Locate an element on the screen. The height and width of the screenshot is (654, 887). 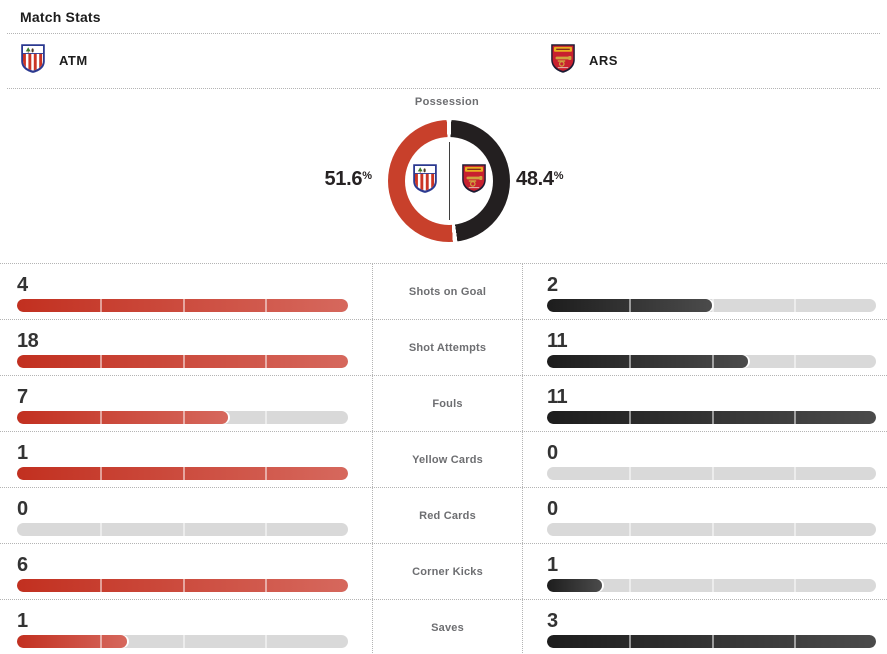
stat-label-cell: Saves is located at coordinates (447, 627).